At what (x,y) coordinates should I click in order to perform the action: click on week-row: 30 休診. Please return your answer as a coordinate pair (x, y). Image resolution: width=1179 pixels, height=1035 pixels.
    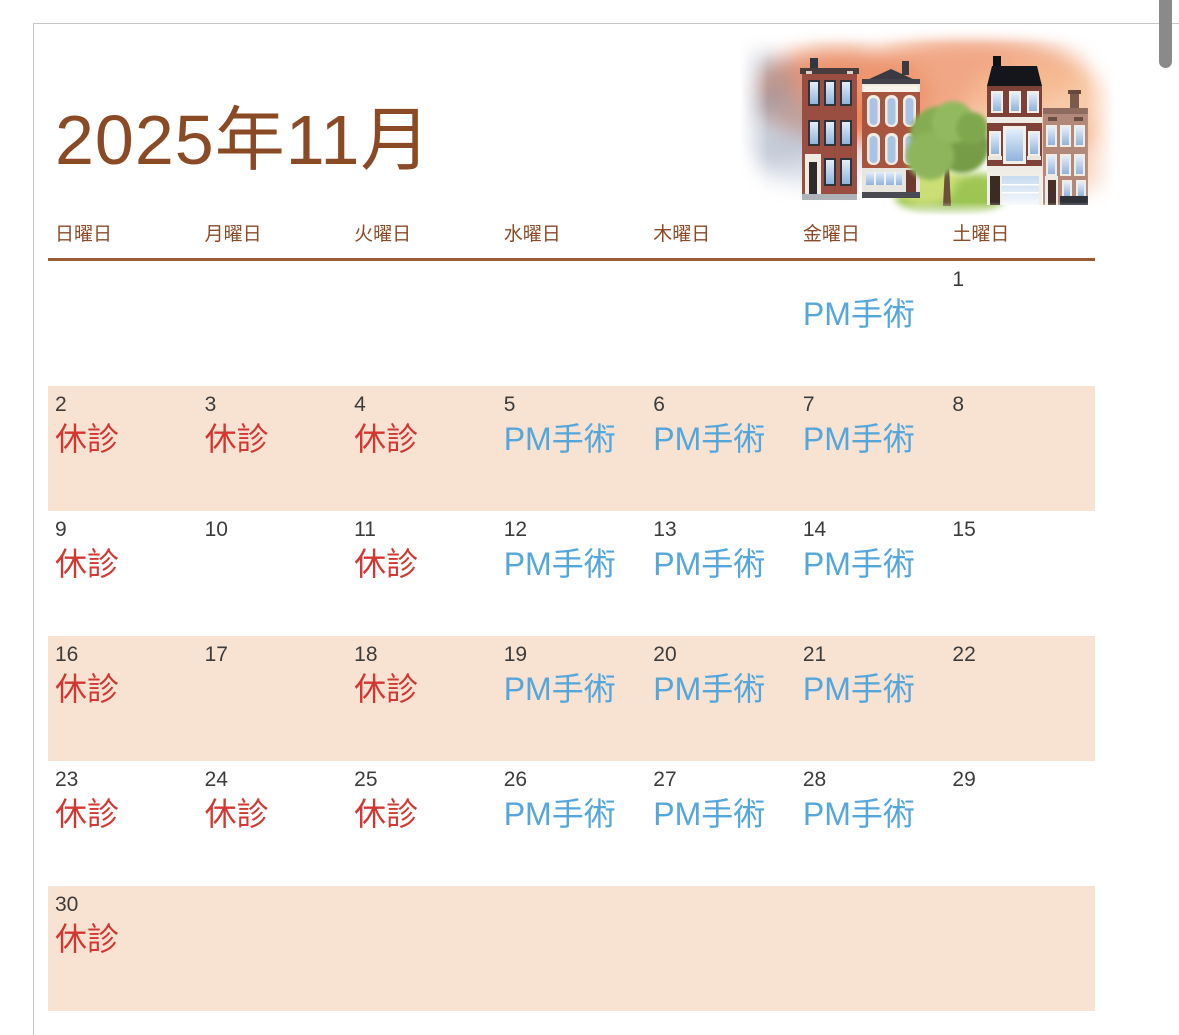
    Looking at the image, I should click on (571, 948).